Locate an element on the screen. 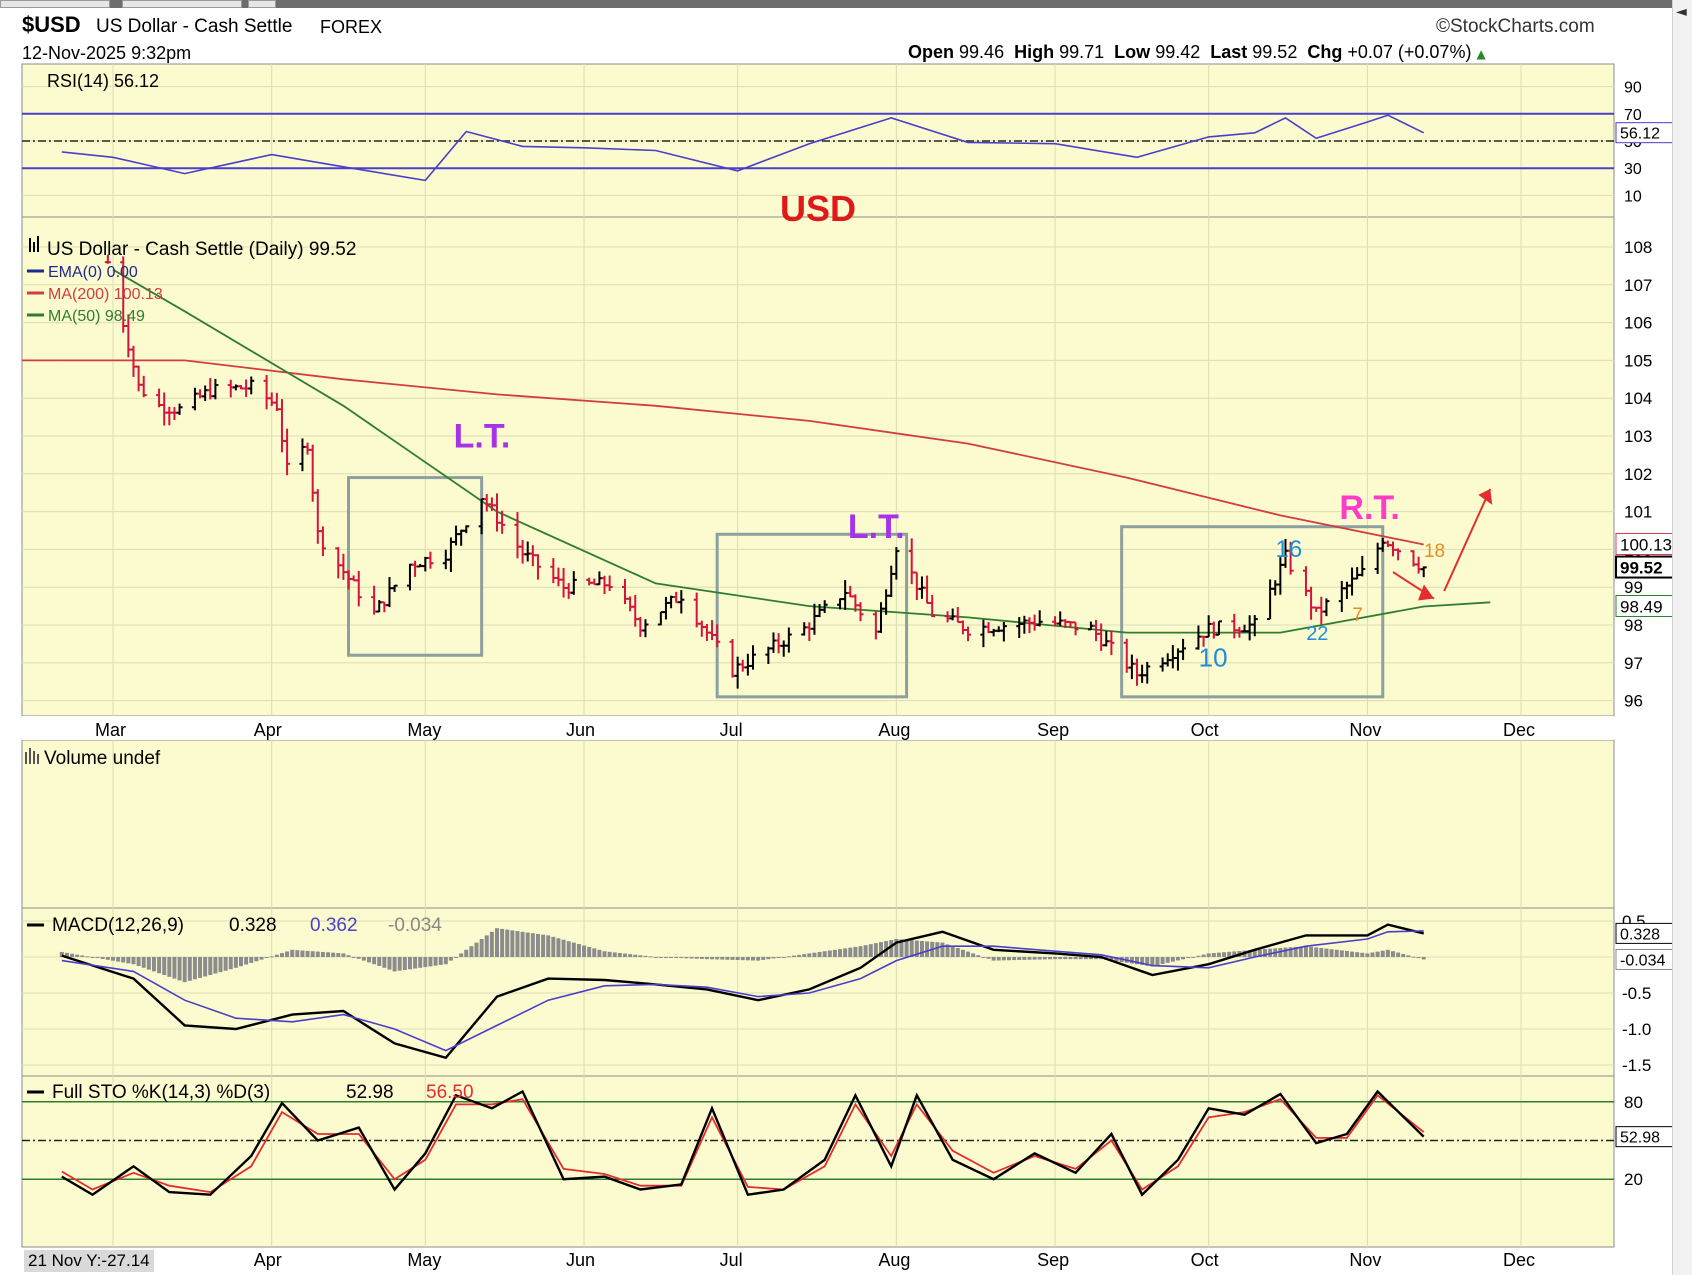 This screenshot has width=1692, height=1275. scroll-up-arrow-icon: ◄ is located at coordinates (1681, 12).